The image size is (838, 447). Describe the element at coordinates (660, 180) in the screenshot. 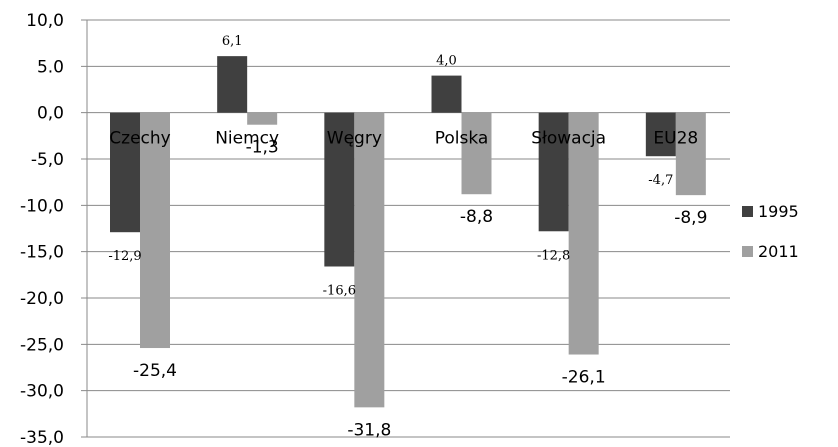

I see `data-label-1995: -4,7` at that location.